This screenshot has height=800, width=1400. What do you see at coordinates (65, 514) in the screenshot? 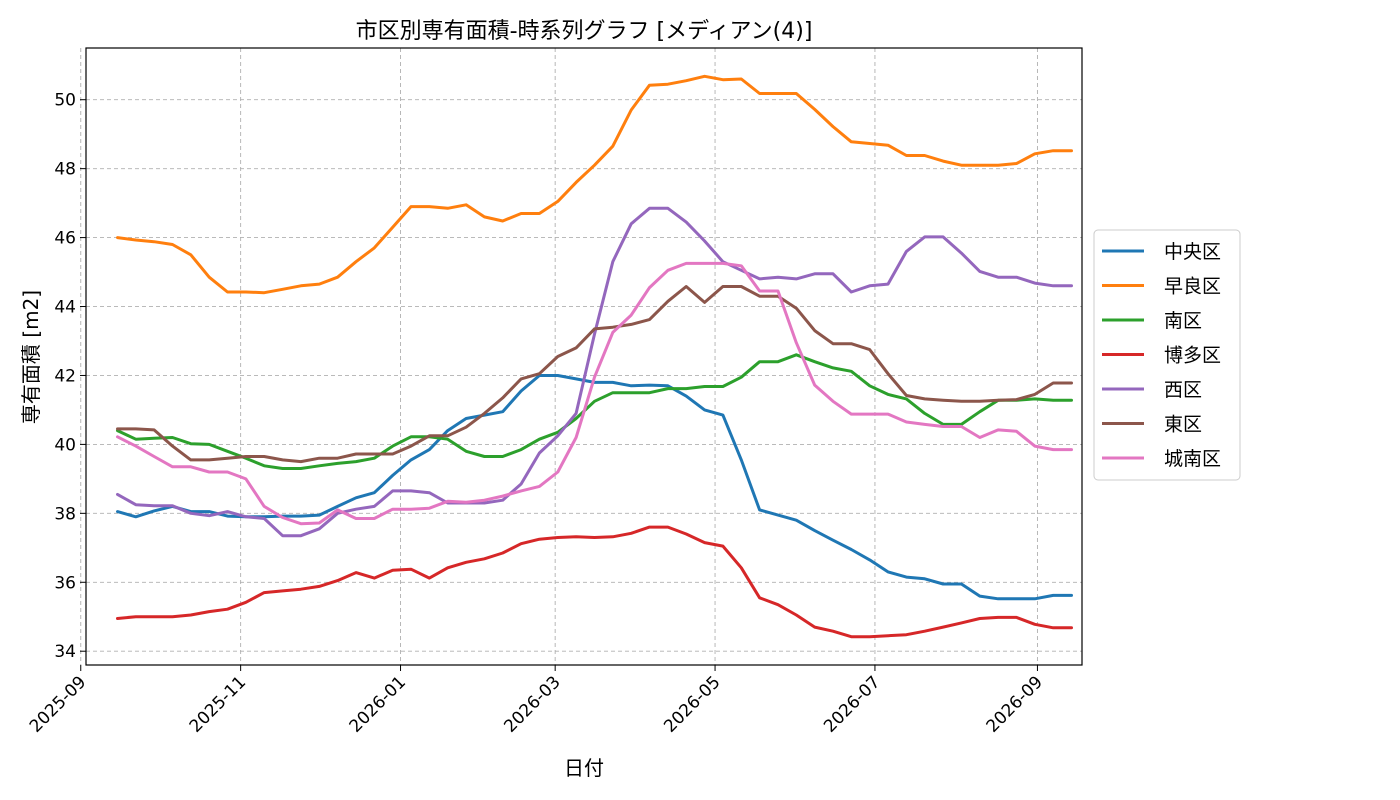
I see `y-tick-label: 38` at bounding box center [65, 514].